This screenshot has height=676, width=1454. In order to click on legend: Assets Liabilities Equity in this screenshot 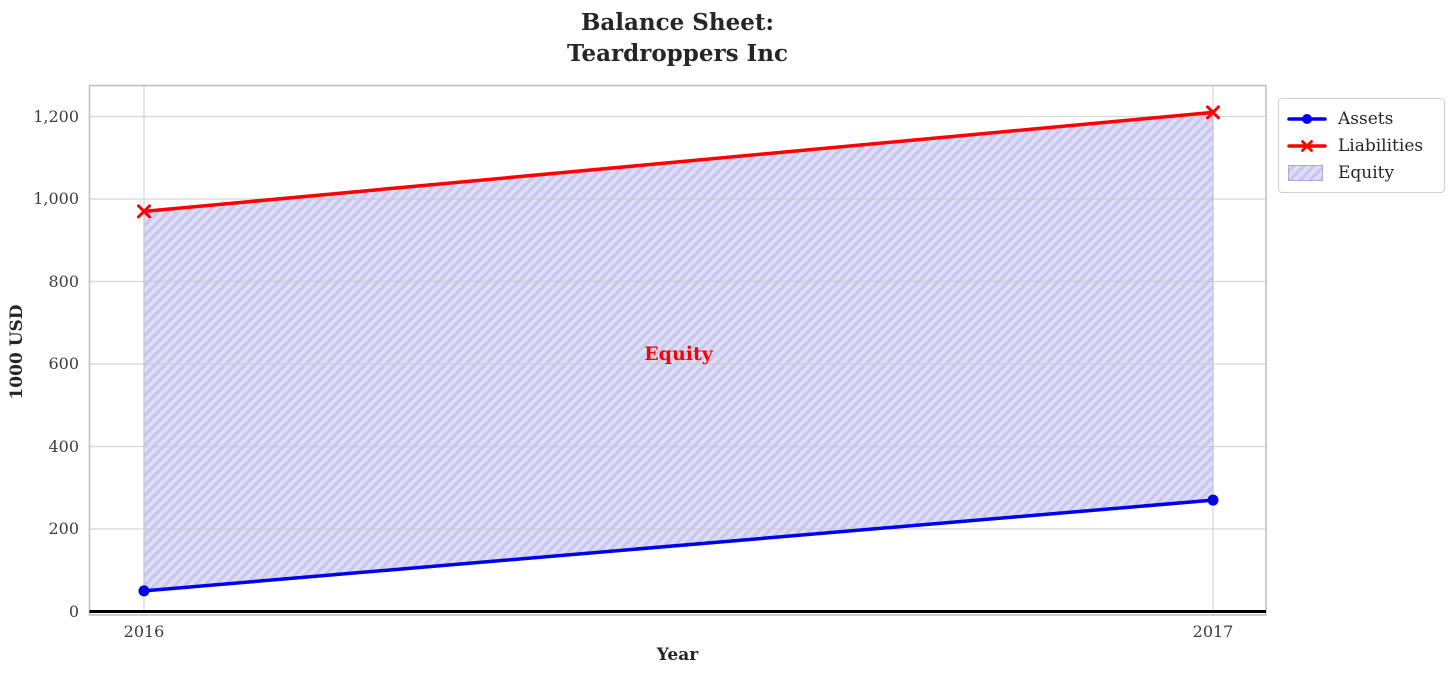, I will do `click(1361, 145)`.